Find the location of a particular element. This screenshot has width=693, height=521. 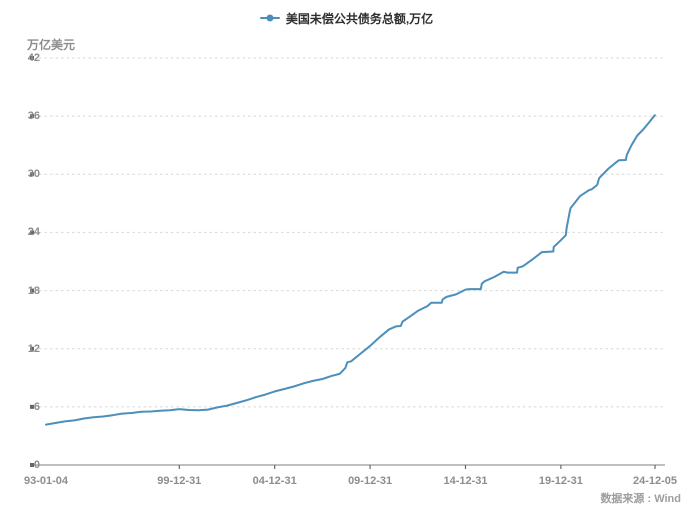

x-axis-tick-label: 14-12-31 is located at coordinates (465, 481).